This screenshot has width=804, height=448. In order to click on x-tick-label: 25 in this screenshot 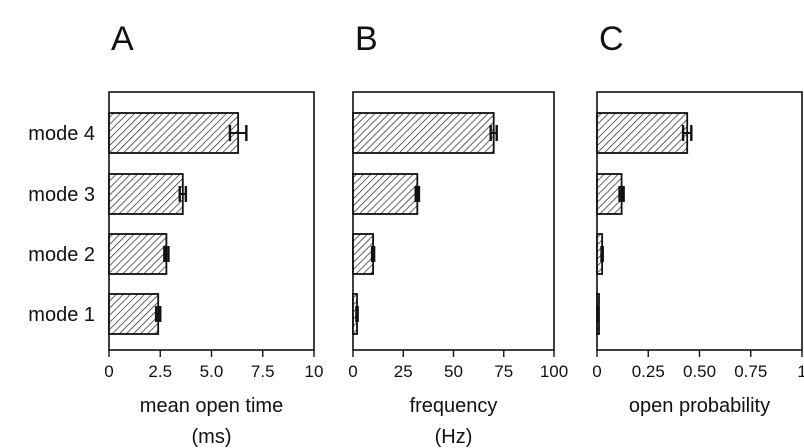, I will do `click(403, 371)`.